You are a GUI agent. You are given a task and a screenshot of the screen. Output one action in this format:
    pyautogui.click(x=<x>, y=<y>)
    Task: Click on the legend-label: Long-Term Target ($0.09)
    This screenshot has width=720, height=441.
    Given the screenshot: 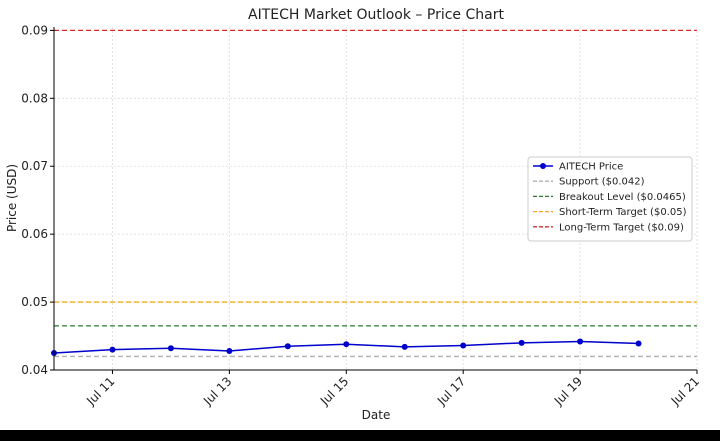 What is the action you would take?
    pyautogui.click(x=621, y=227)
    